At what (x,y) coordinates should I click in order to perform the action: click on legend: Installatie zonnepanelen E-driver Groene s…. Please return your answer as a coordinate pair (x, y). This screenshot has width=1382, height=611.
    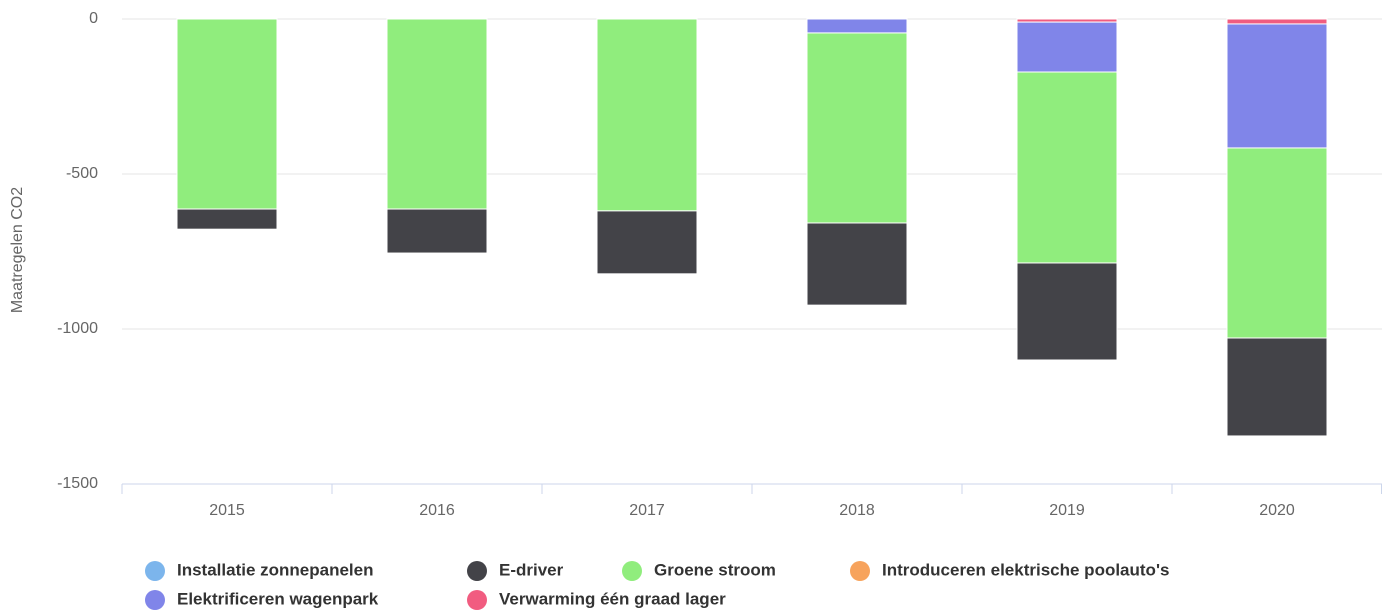
    Looking at the image, I should click on (657, 585).